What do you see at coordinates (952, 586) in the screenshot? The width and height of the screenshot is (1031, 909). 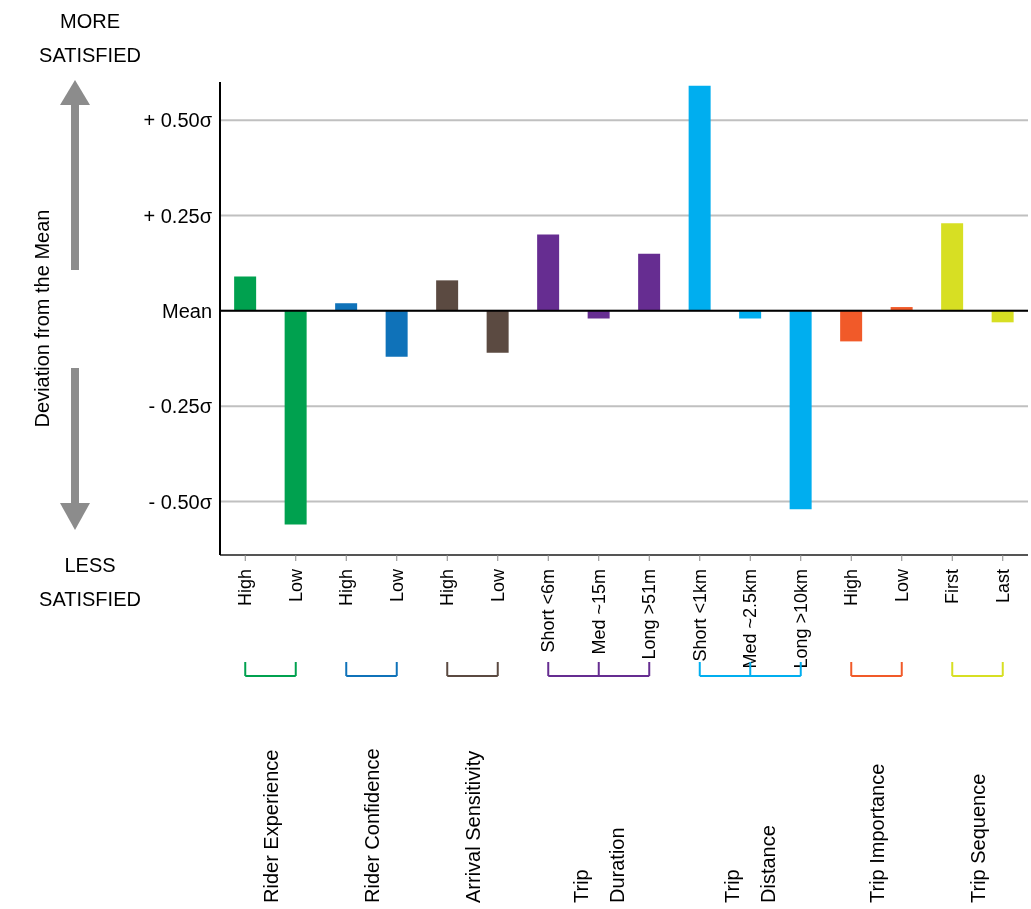 I see `x-tick-label: First` at bounding box center [952, 586].